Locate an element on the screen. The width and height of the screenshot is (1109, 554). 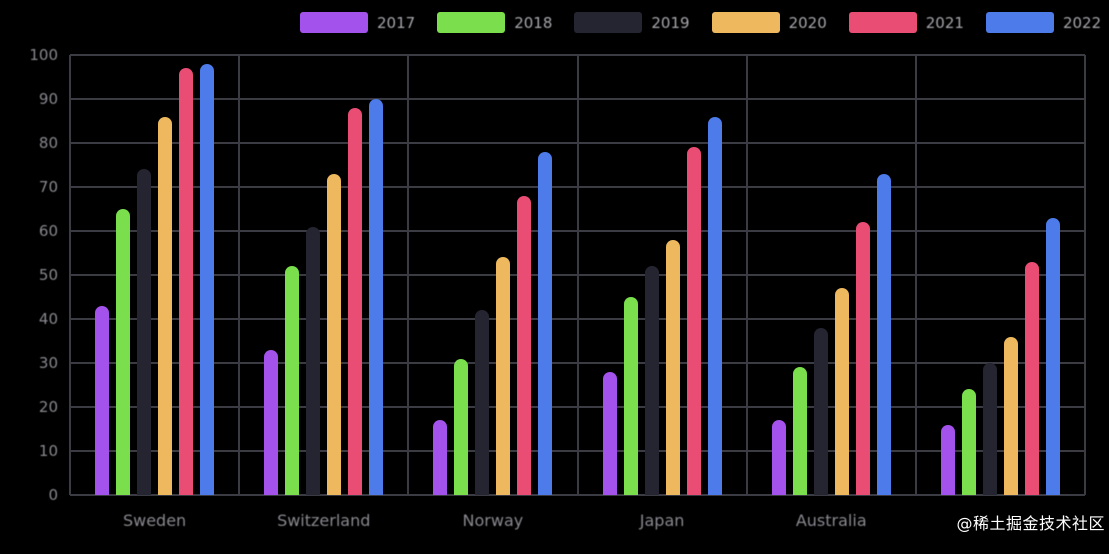
legend-label: 2017 is located at coordinates (396, 22).